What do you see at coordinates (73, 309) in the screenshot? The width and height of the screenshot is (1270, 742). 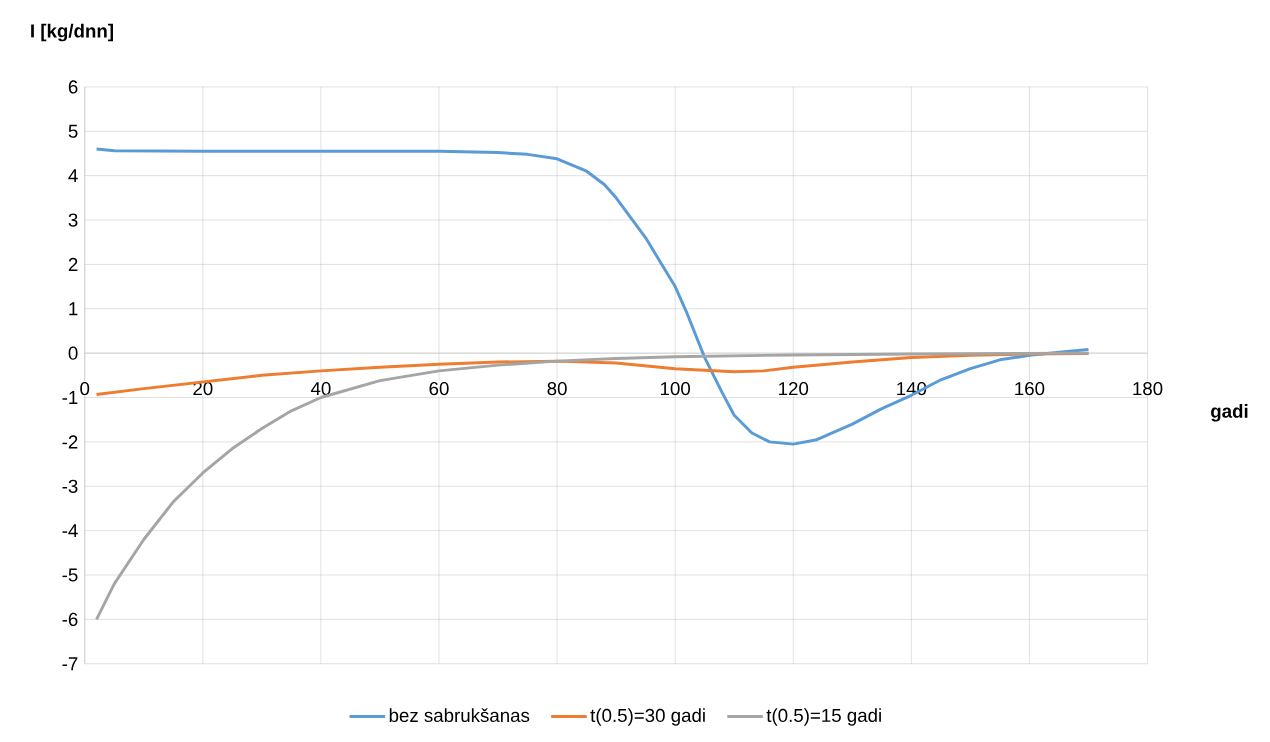 I see `y-tick-label: 1` at bounding box center [73, 309].